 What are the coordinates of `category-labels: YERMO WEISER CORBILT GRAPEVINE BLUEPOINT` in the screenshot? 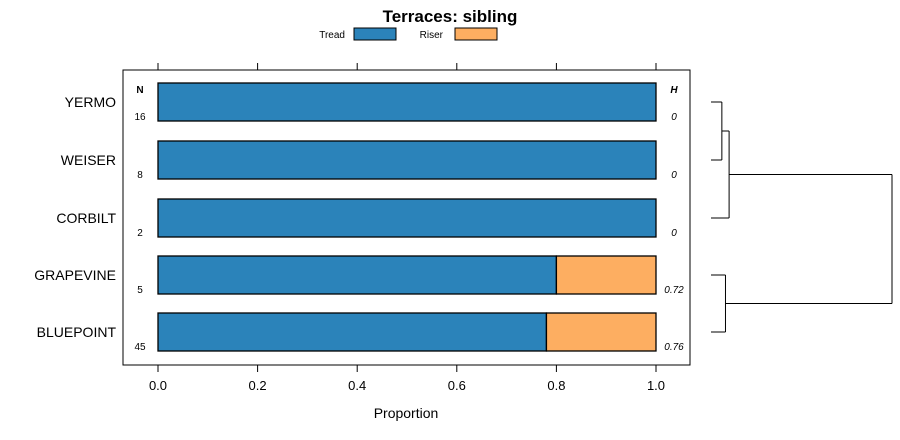 It's located at (75, 217).